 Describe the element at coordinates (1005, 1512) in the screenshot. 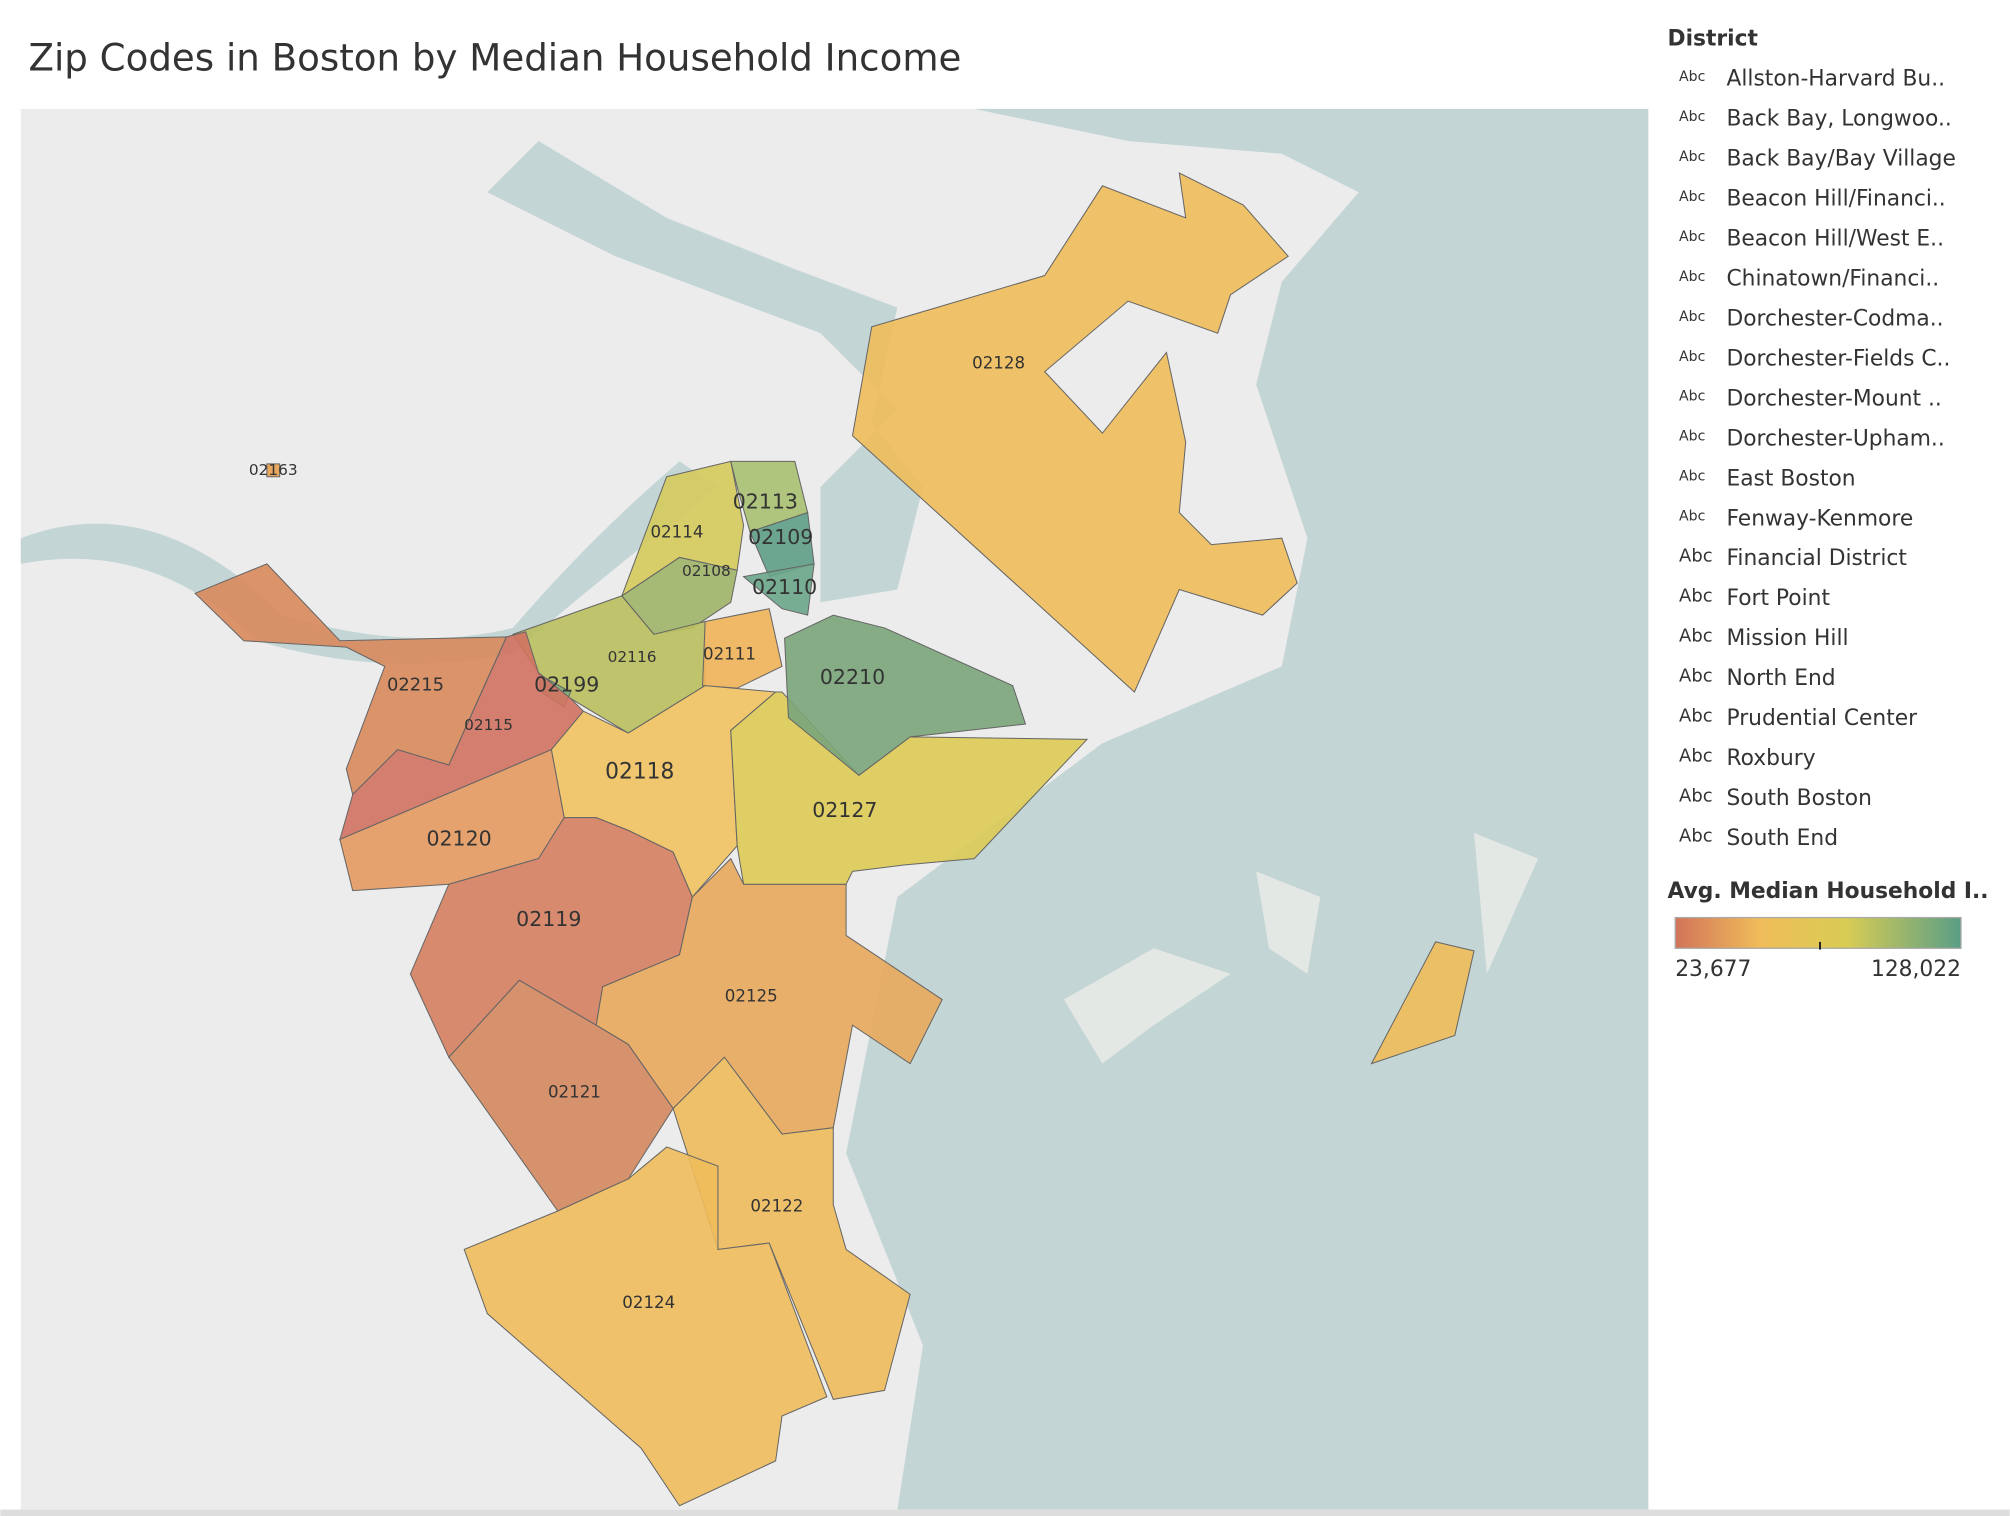

I see `bottom-bar` at that location.